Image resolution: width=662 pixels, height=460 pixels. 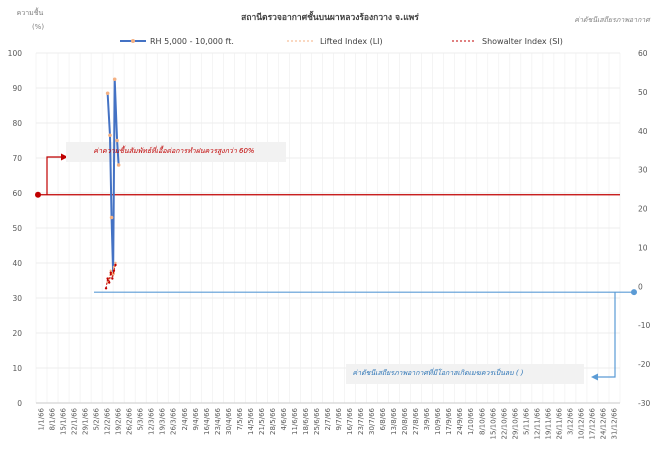 What do you see at coordinates (493, 423) in the screenshot?
I see `x-tick-label: 15/10/66` at bounding box center [493, 423].